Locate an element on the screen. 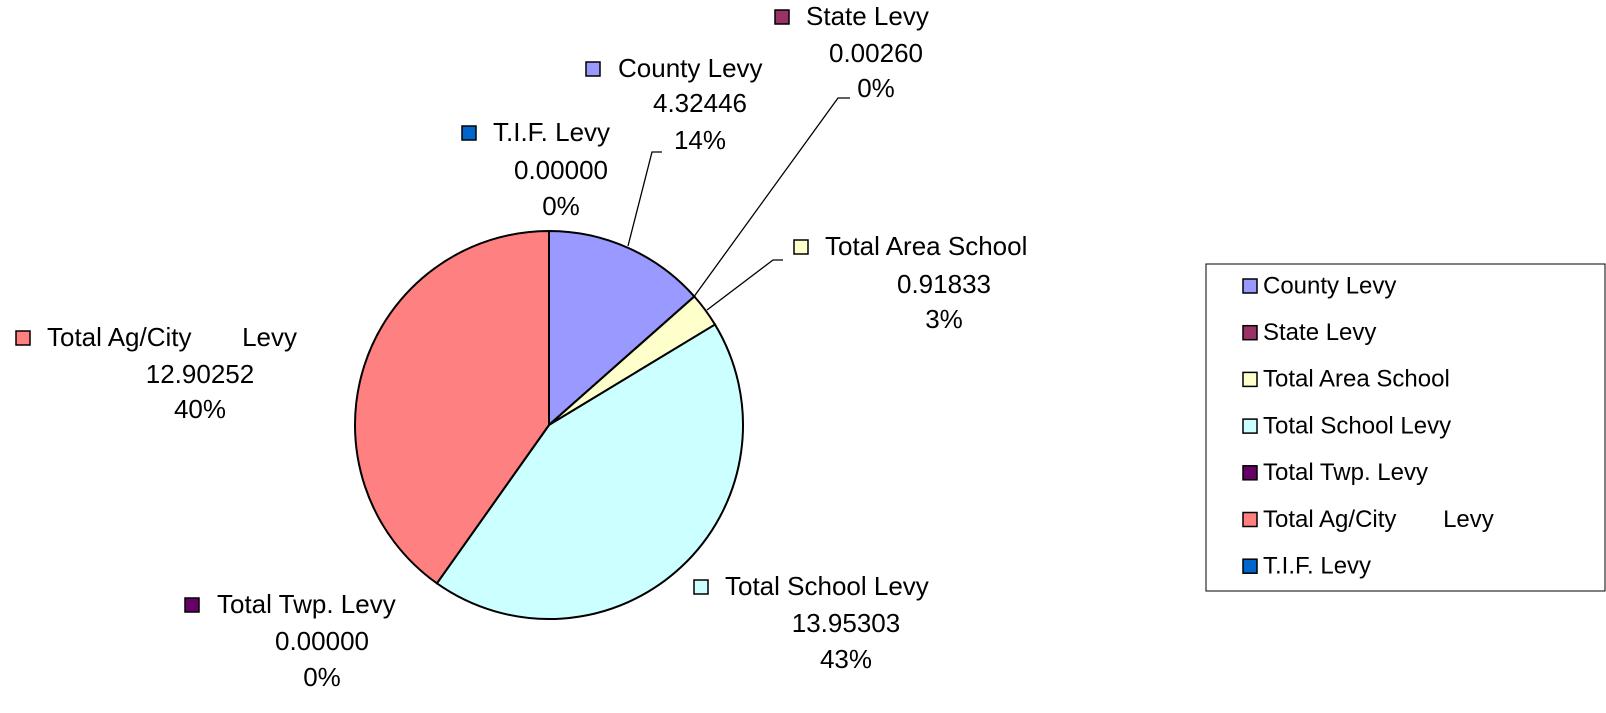 This screenshot has height=713, width=1606. legend-box is located at coordinates (1405, 427).